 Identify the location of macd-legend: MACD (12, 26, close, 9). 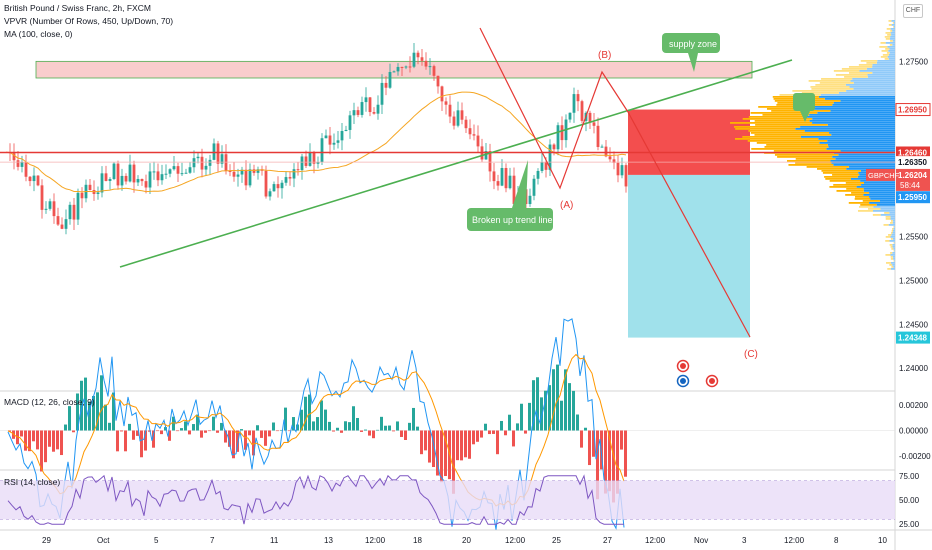
(49, 402).